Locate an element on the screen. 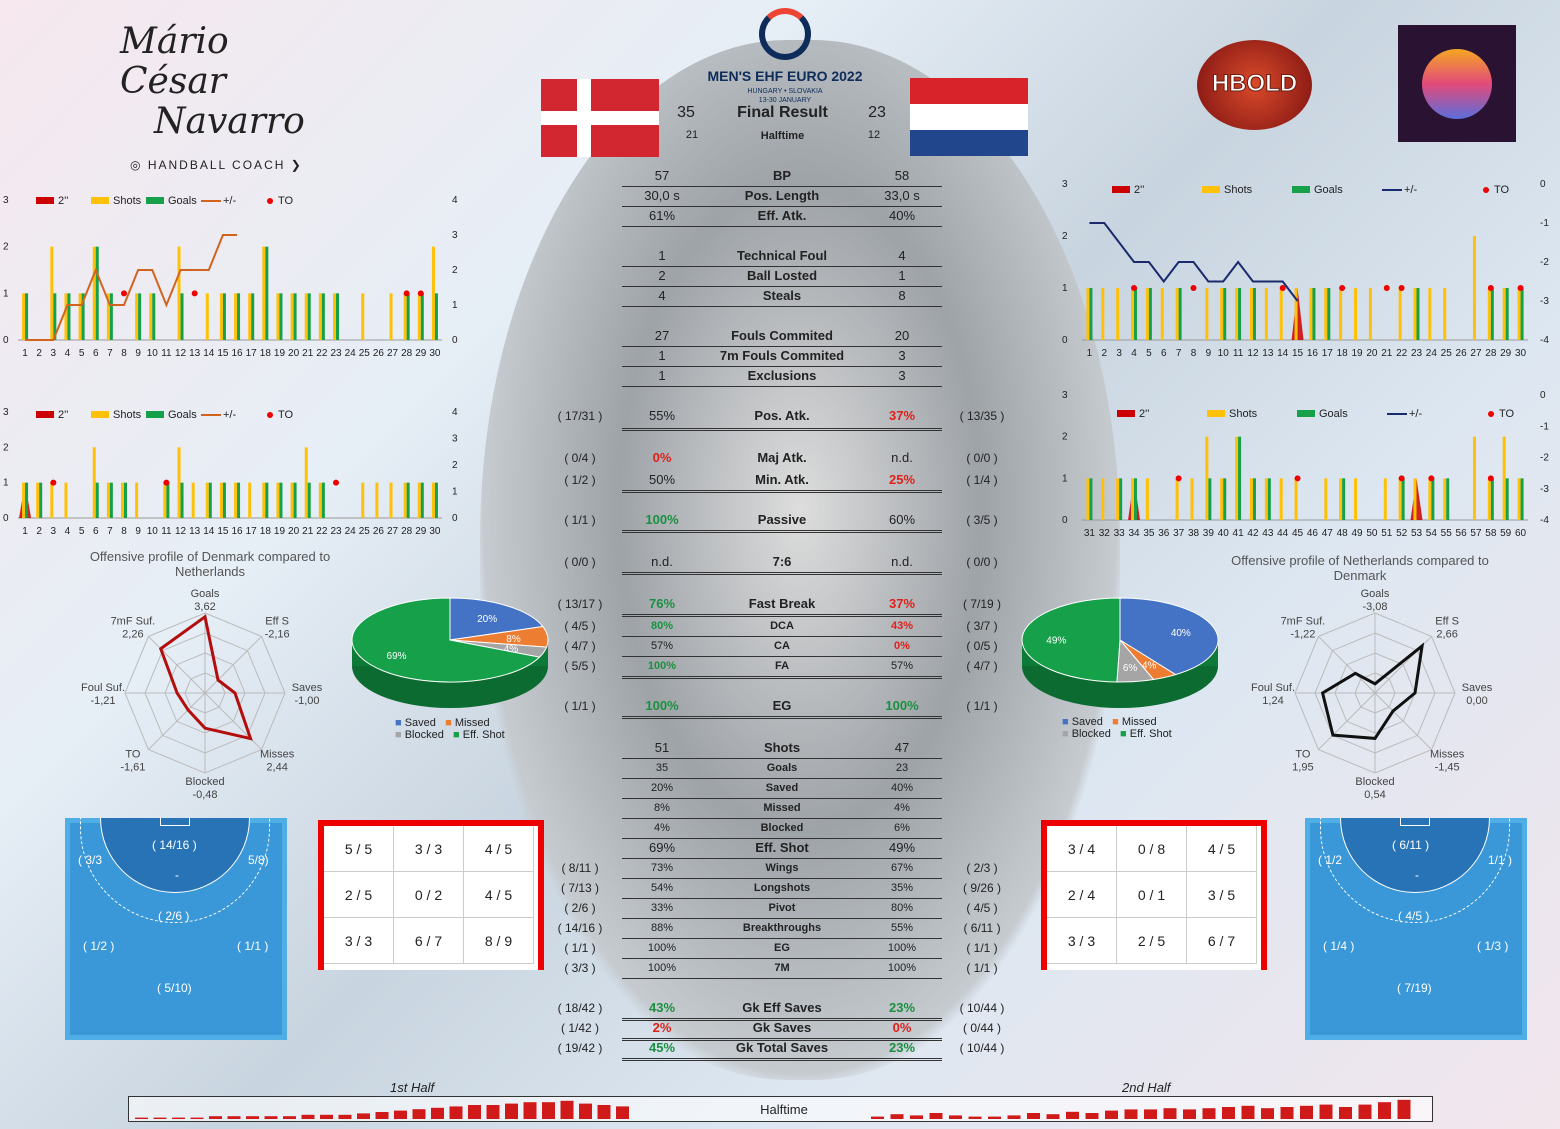  timeline-chart is located at coordinates (773, 1109).